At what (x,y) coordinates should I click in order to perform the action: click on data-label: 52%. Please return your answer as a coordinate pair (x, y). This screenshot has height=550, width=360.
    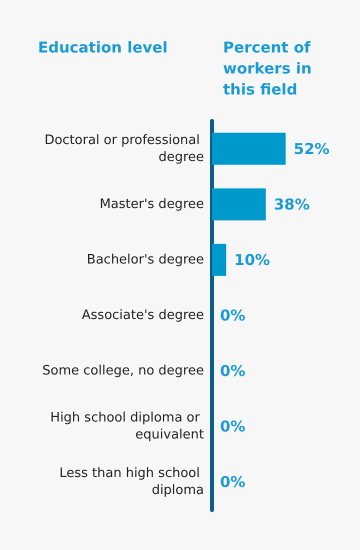
    Looking at the image, I should click on (312, 149).